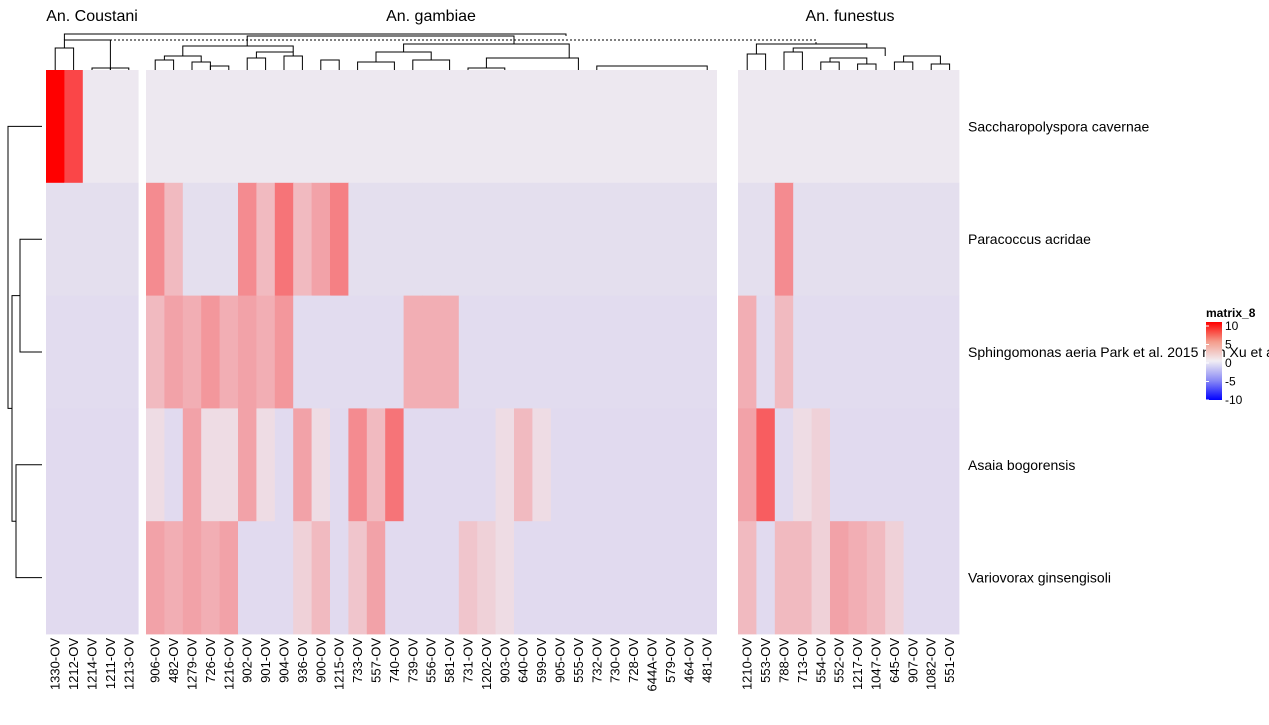  Describe the element at coordinates (1214, 361) in the screenshot. I see `legend-colorbar` at that location.